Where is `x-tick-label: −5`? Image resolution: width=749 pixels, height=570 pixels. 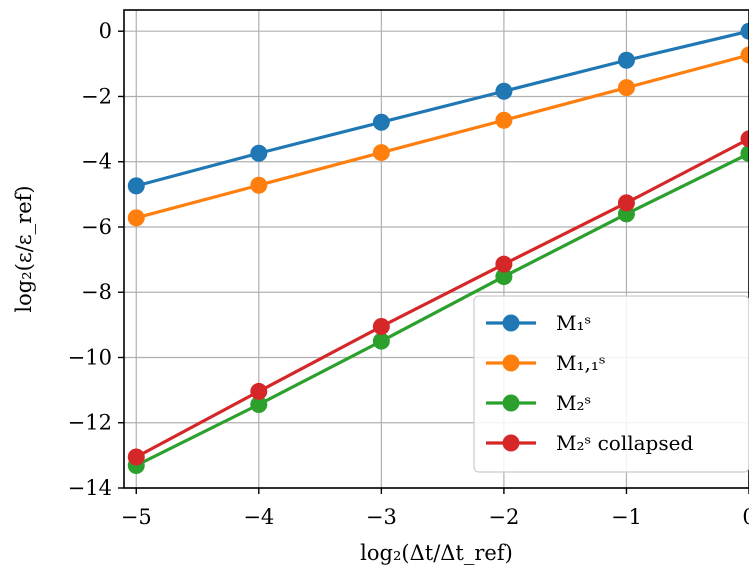 x-tick-label: −5 is located at coordinates (136, 517).